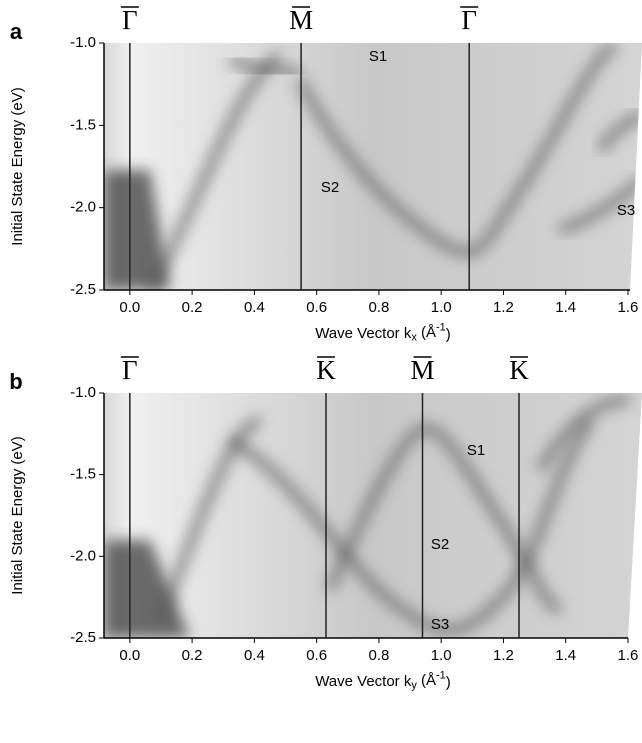 The width and height of the screenshot is (642, 743). I want to click on panel-label: a, so click(16, 31).